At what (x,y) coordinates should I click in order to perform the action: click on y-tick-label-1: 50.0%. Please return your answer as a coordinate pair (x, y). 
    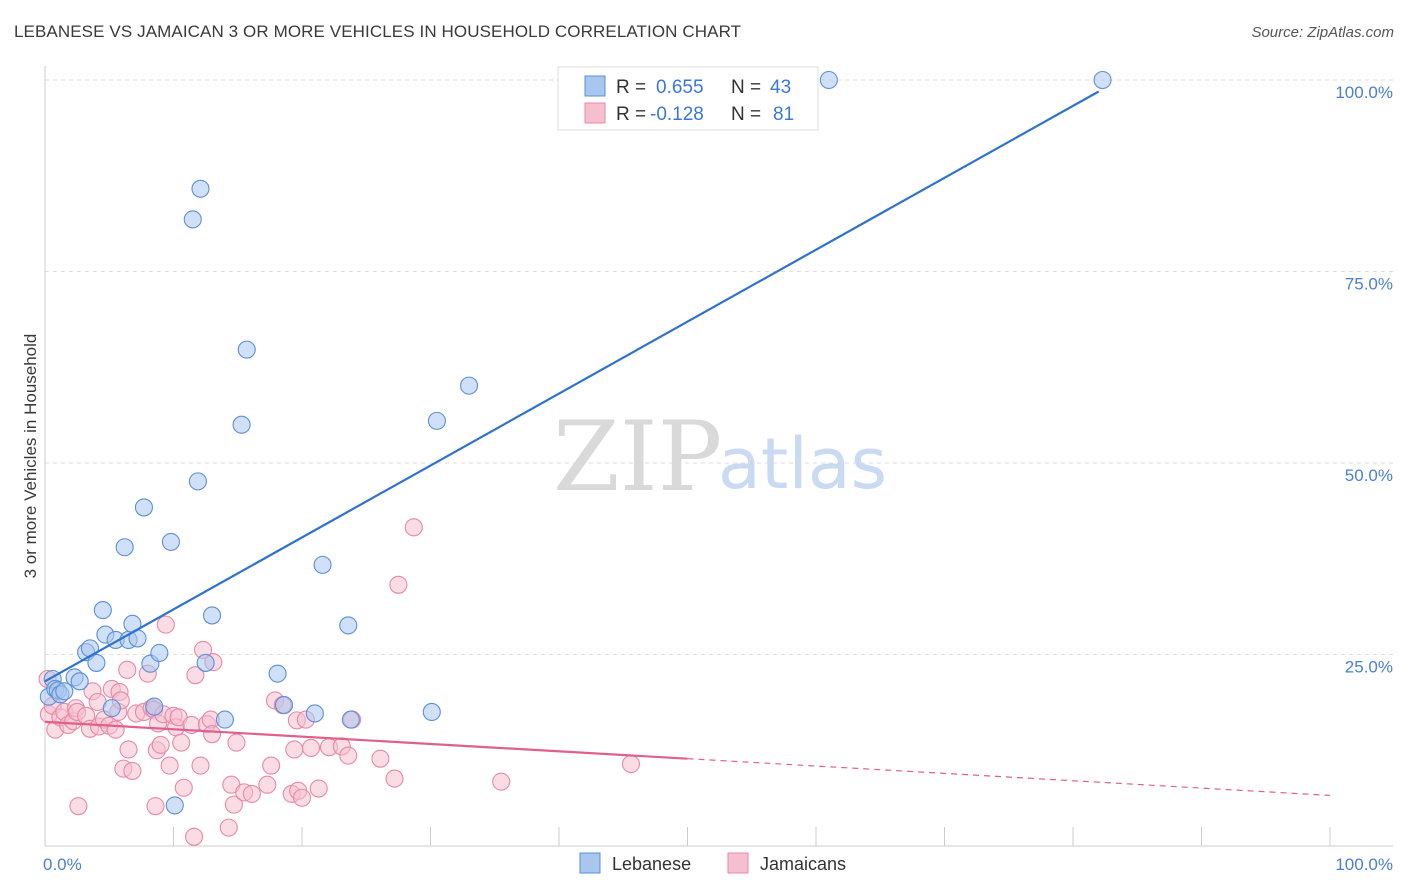
    Looking at the image, I should click on (1369, 475).